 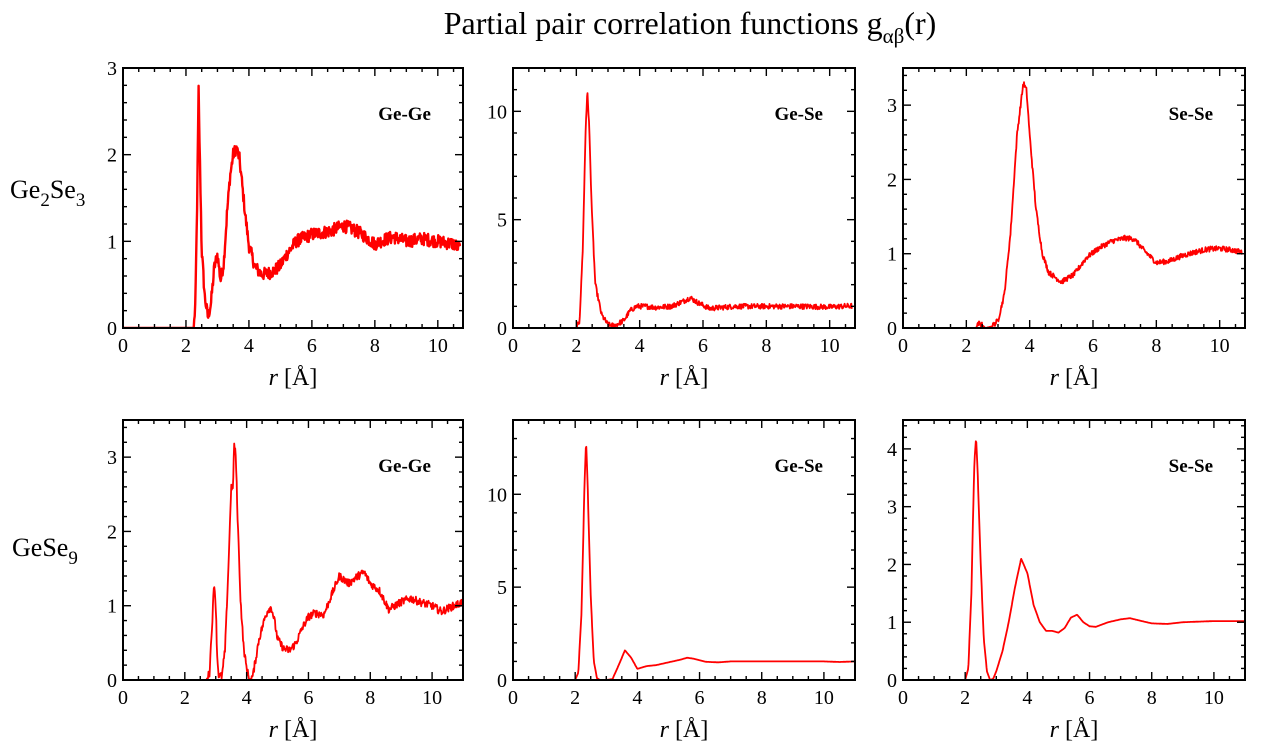 I want to click on panel-ge-ge-row1: 0 2 4 6 8 10 0 1 2 3 Ge-Ge r [Å], so click(x=285, y=581).